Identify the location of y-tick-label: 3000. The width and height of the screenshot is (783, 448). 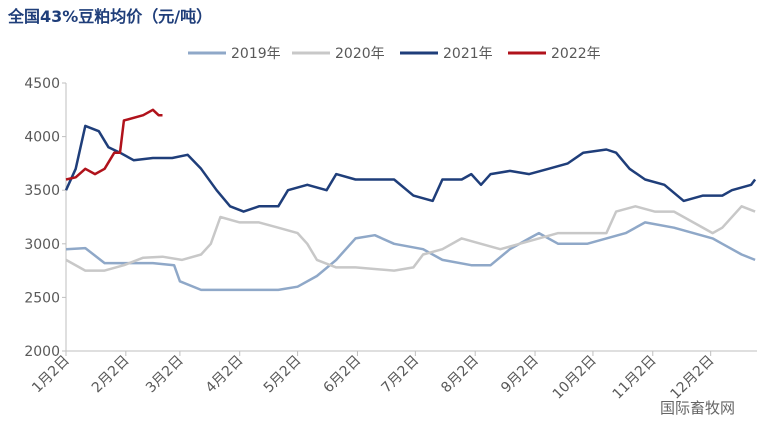
(42, 245).